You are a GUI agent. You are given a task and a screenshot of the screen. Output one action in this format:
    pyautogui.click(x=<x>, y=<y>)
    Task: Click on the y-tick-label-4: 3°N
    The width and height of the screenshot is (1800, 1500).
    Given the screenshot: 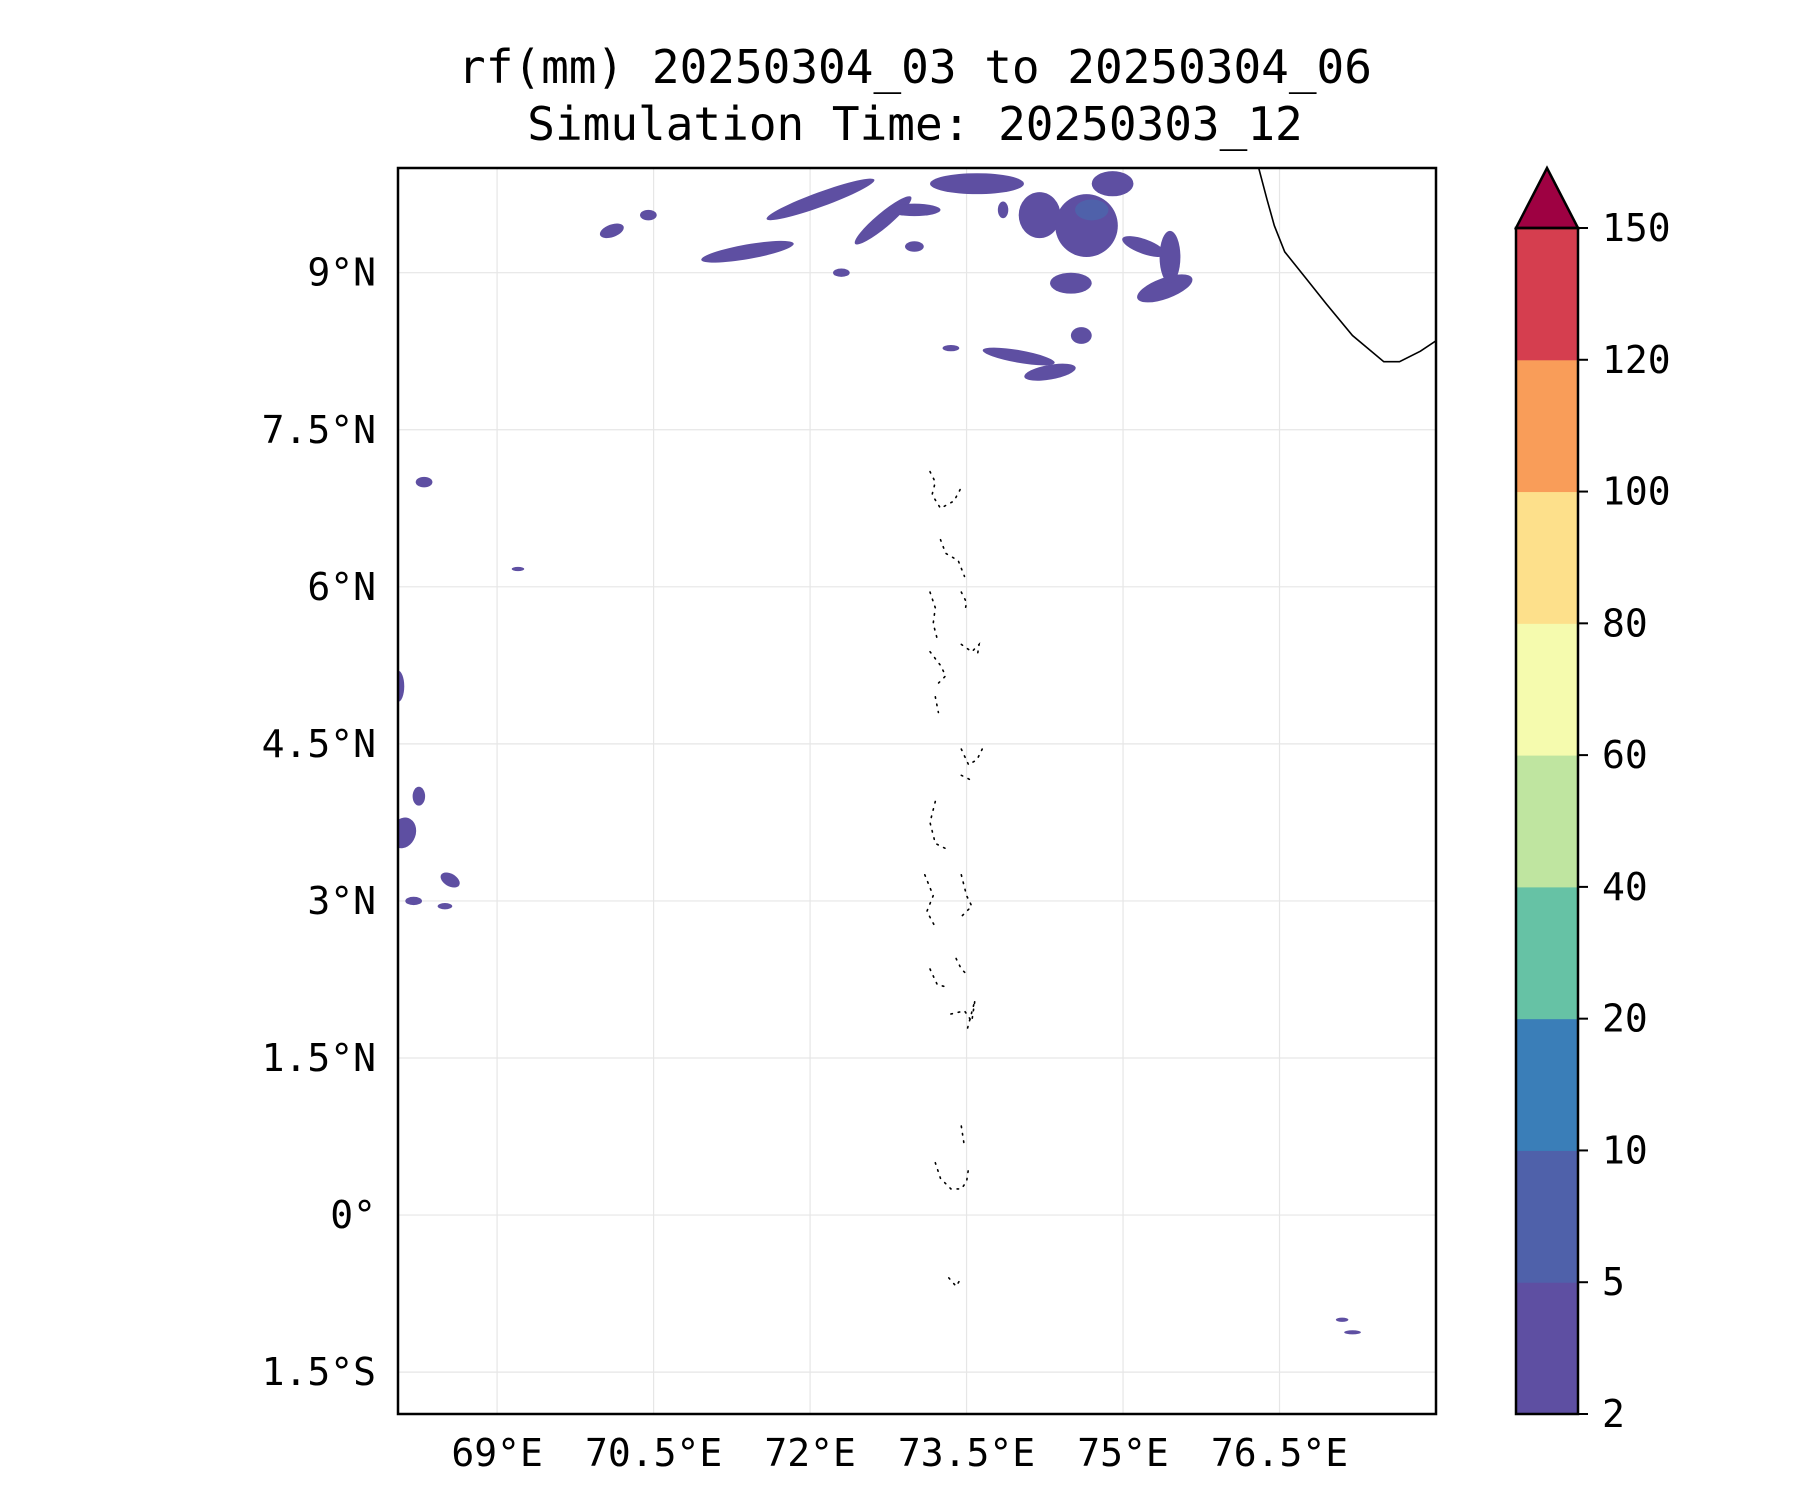 What is the action you would take?
    pyautogui.click(x=341, y=901)
    